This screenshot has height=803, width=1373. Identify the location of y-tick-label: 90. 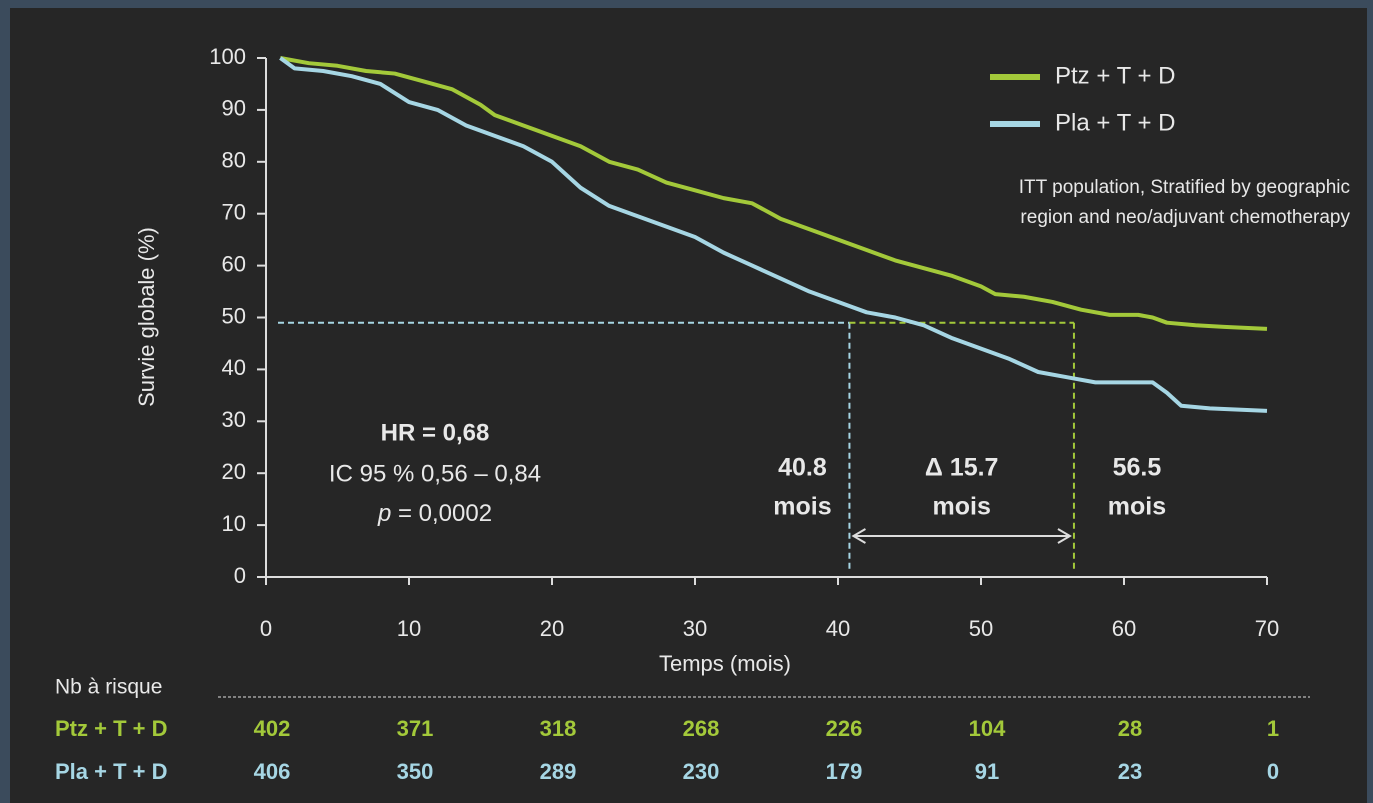
(234, 108).